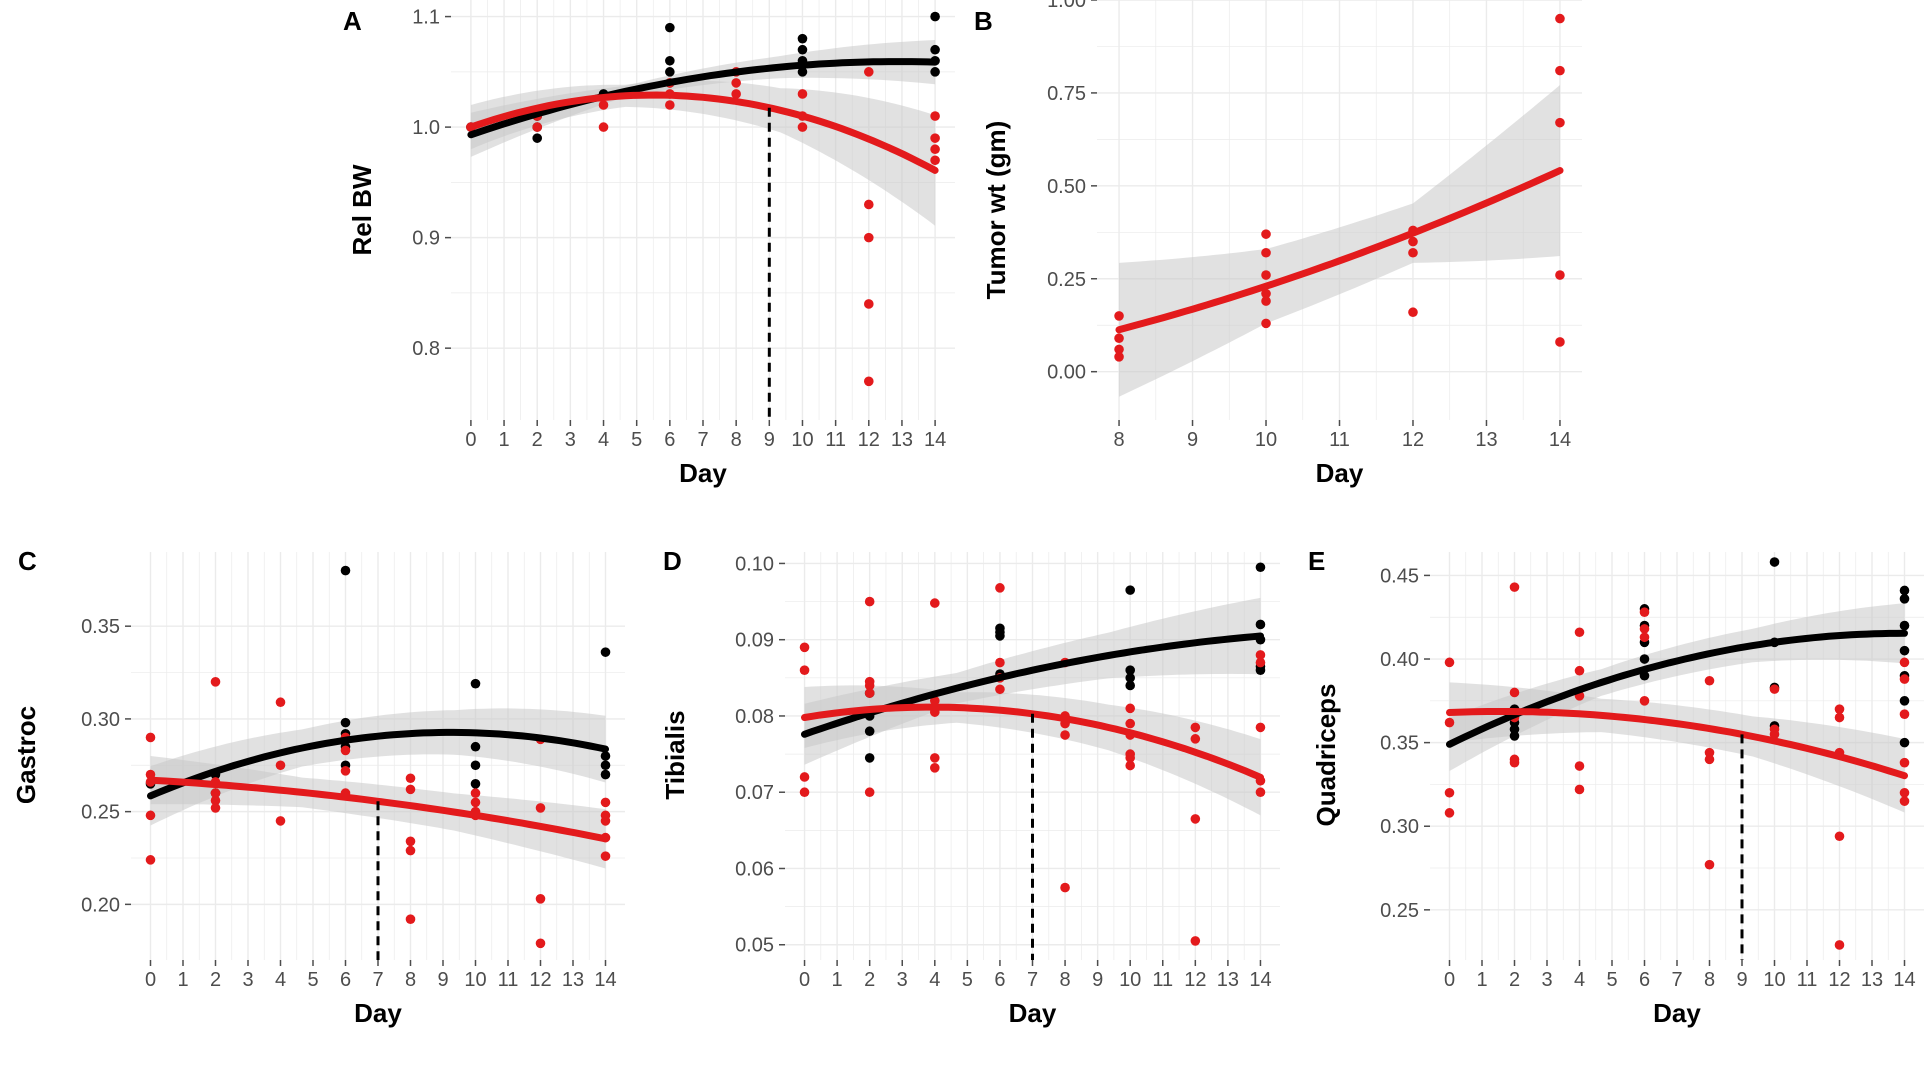 This screenshot has height=1072, width=1932. Describe the element at coordinates (672, 561) in the screenshot. I see `panel-letter: D` at that location.